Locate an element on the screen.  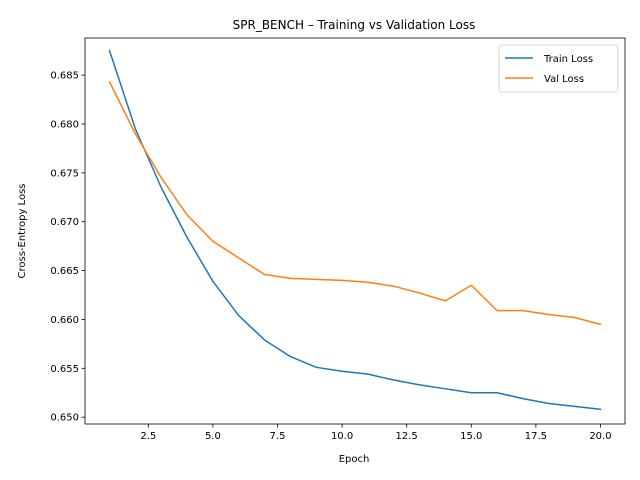
y-tick-label: 0.685 is located at coordinates (64, 76).